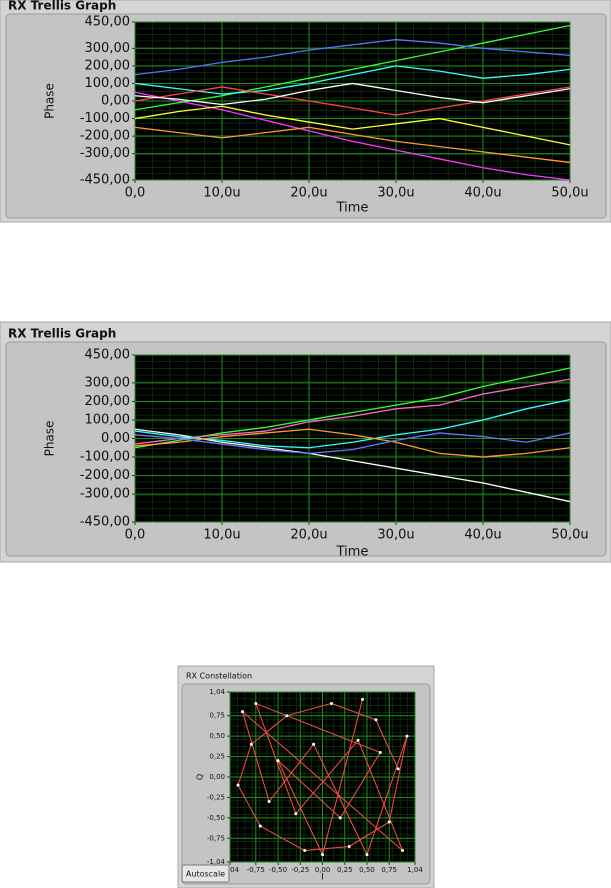  Describe the element at coordinates (219, 676) in the screenshot. I see `graph-title: RX Constellation` at that location.